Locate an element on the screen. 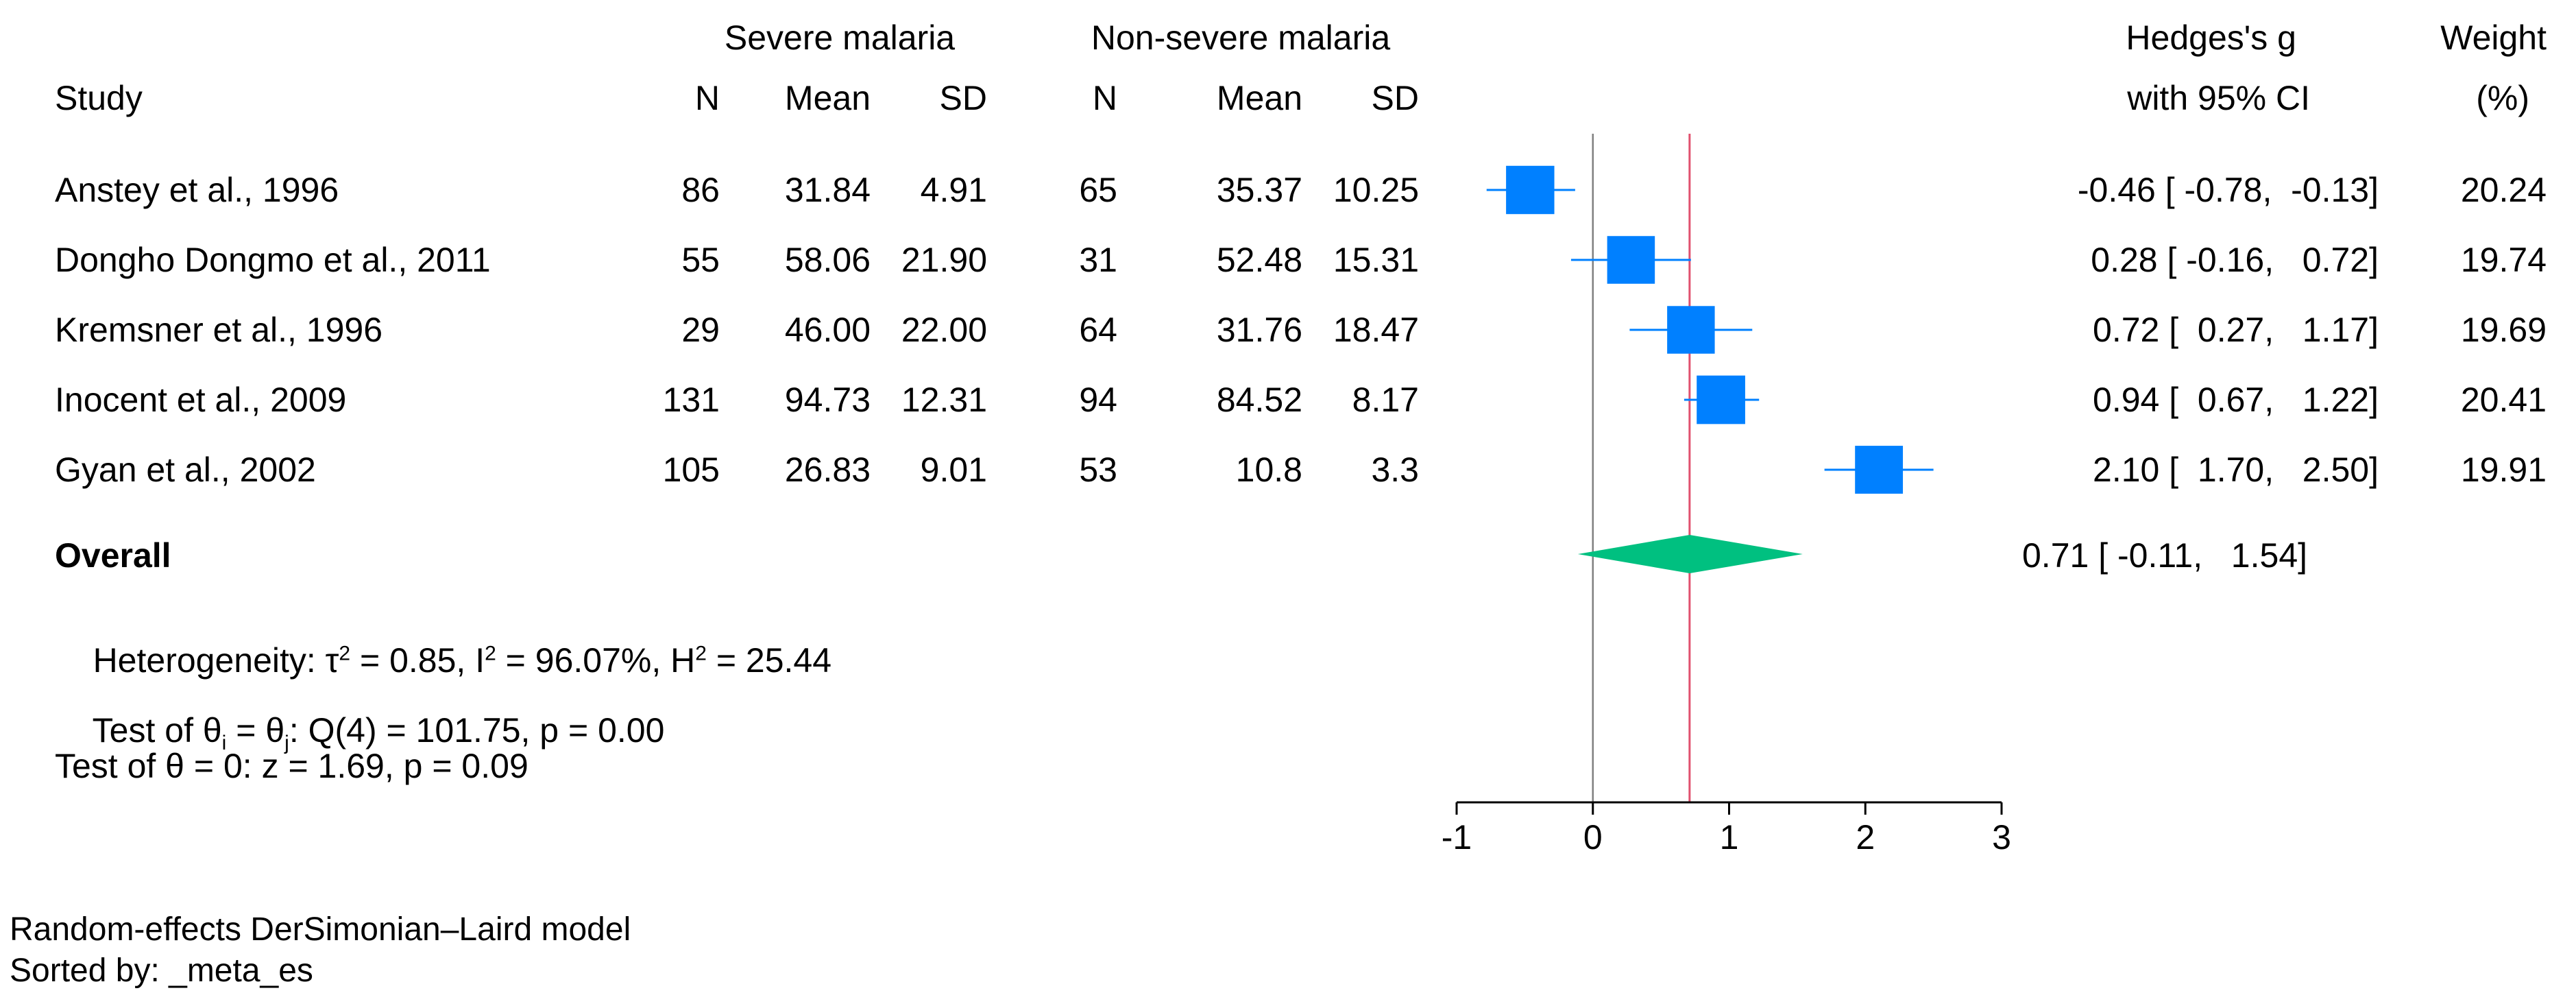 This screenshot has width=2576, height=1006. footnote-model: Random-effects DerSimonian–Laird model is located at coordinates (320, 929).